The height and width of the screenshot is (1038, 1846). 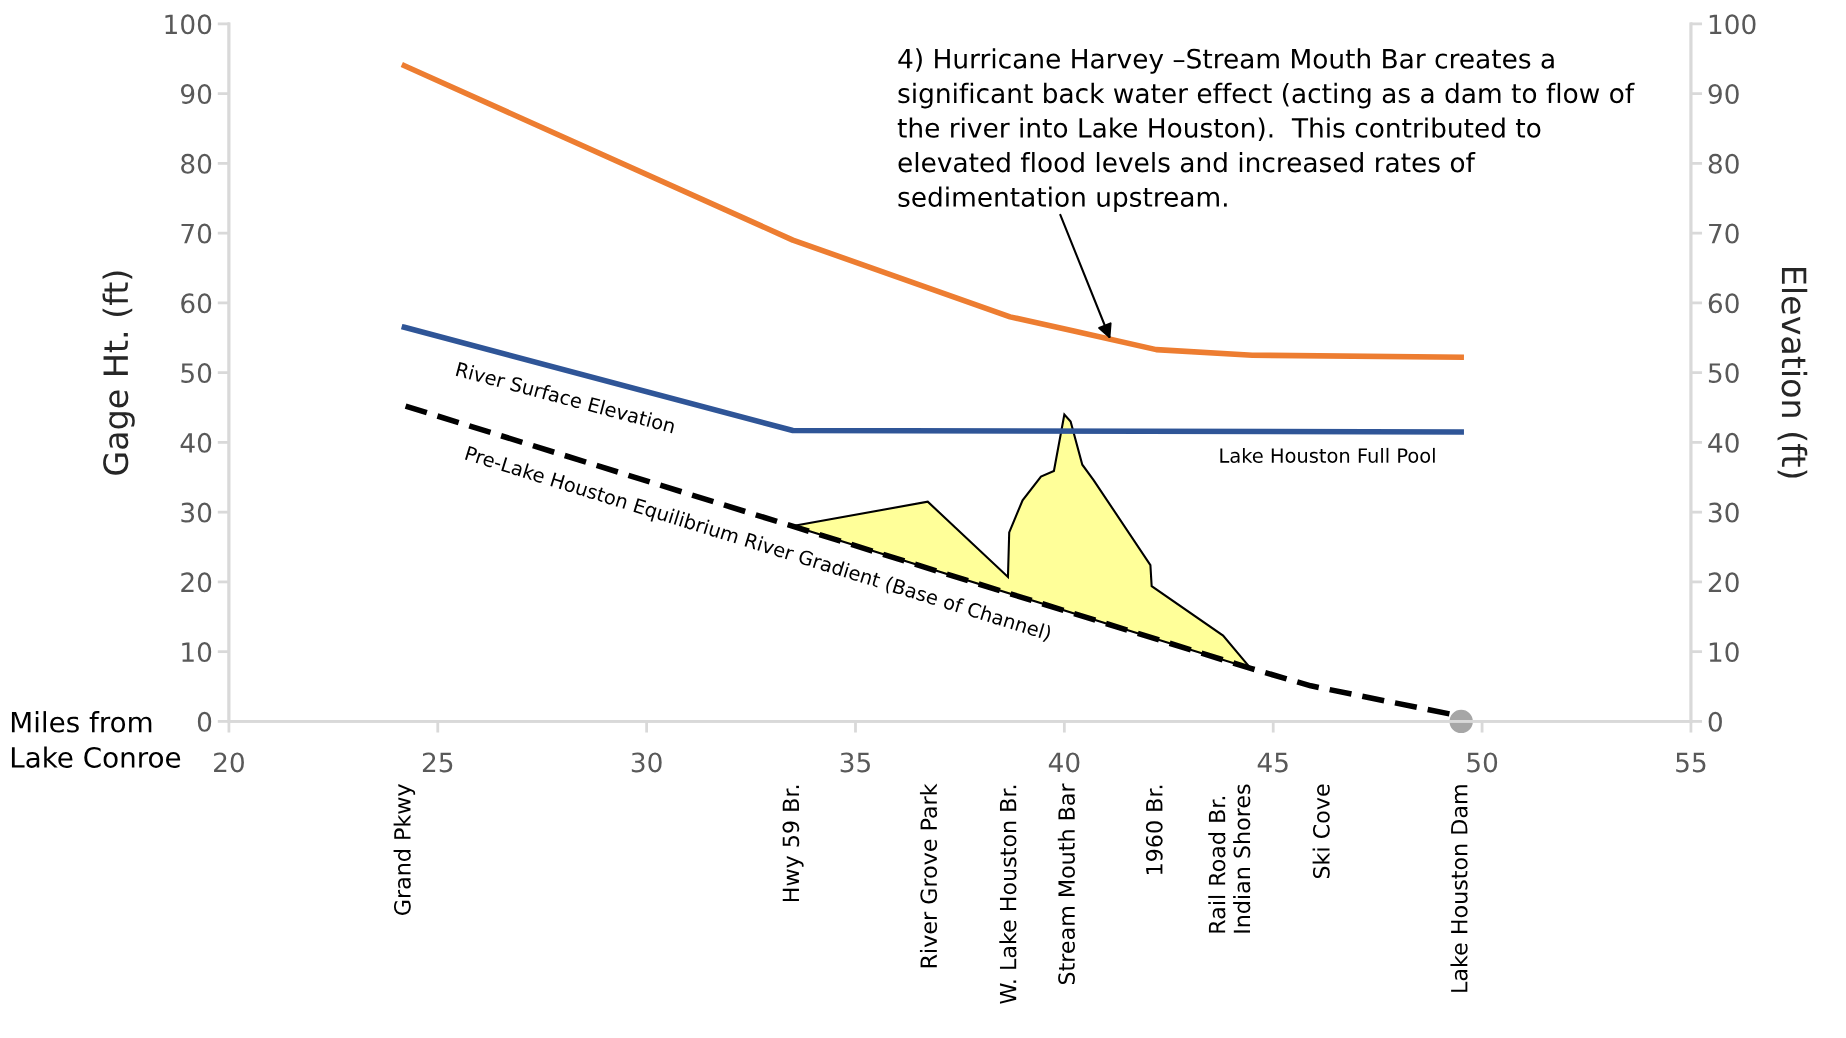 What do you see at coordinates (855, 762) in the screenshot?
I see `x-tick-label: 35` at bounding box center [855, 762].